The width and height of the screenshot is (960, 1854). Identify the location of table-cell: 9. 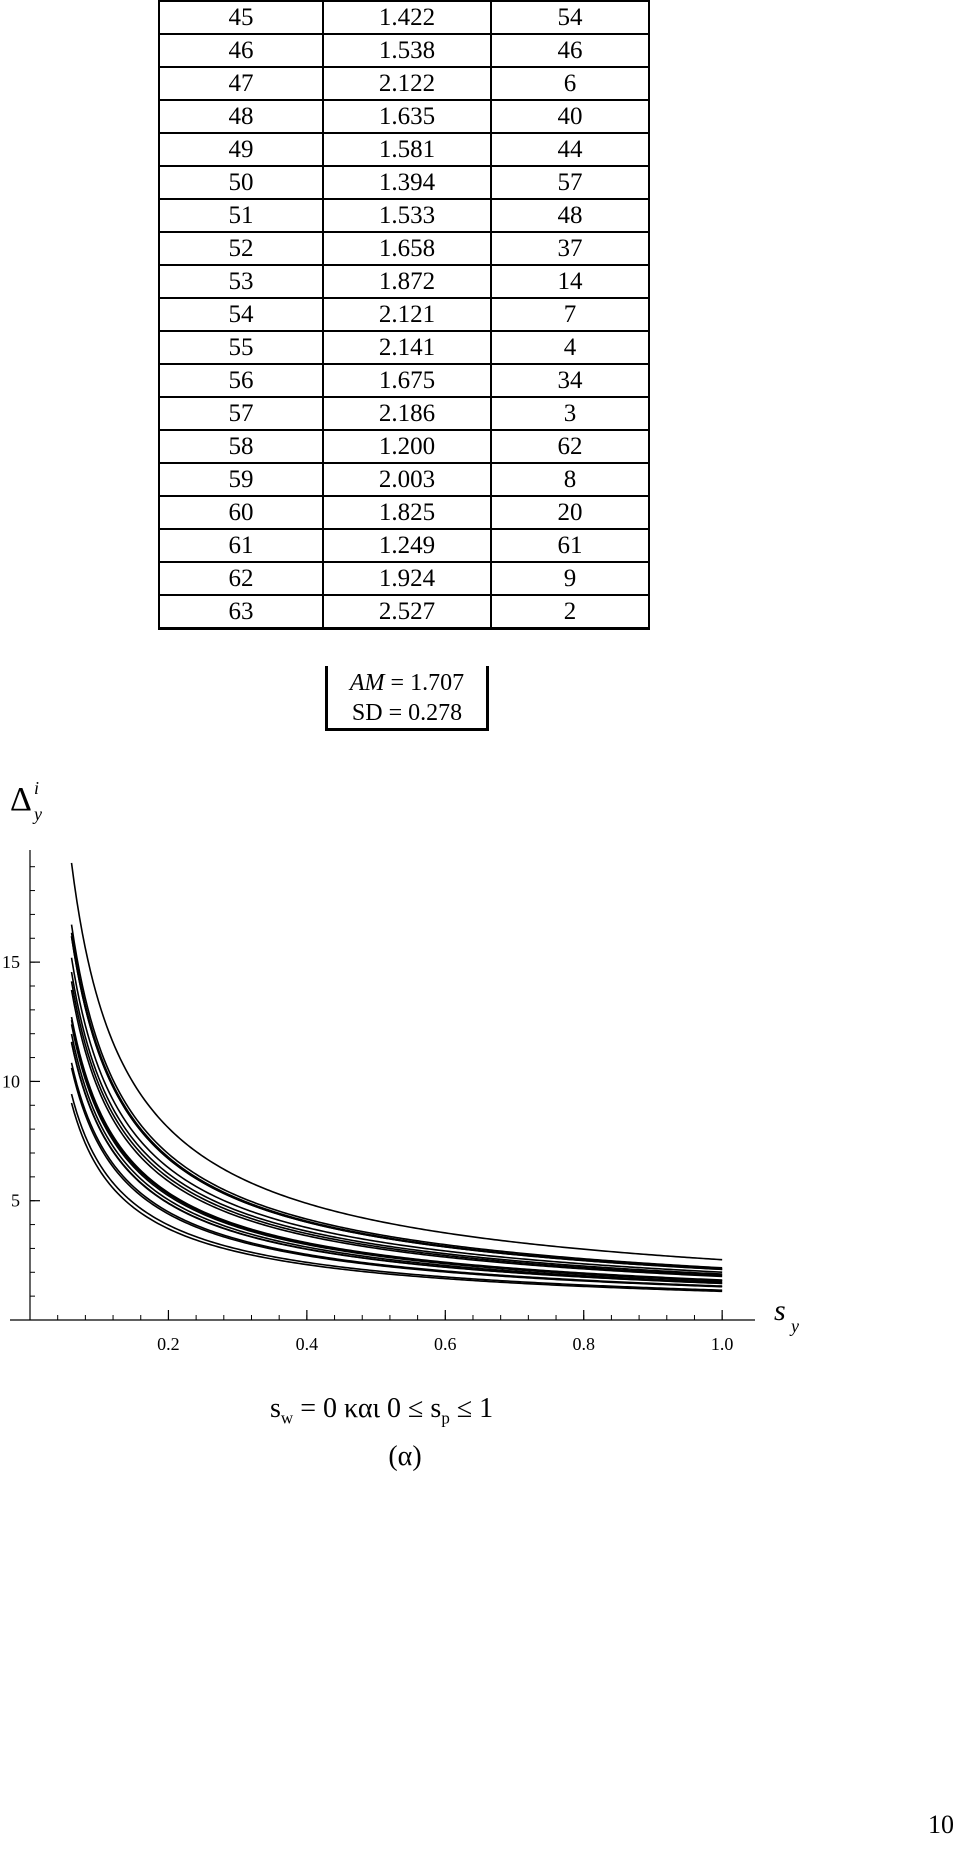
(570, 578).